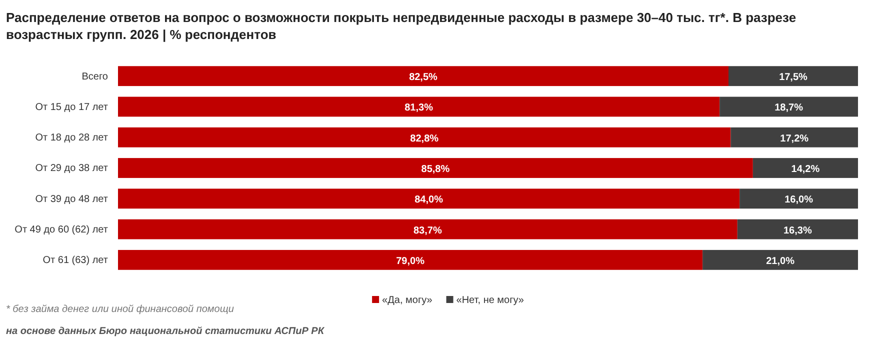 This screenshot has height=347, width=872. Describe the element at coordinates (407, 300) in the screenshot. I see `legend-label: «Да, могу»` at that location.